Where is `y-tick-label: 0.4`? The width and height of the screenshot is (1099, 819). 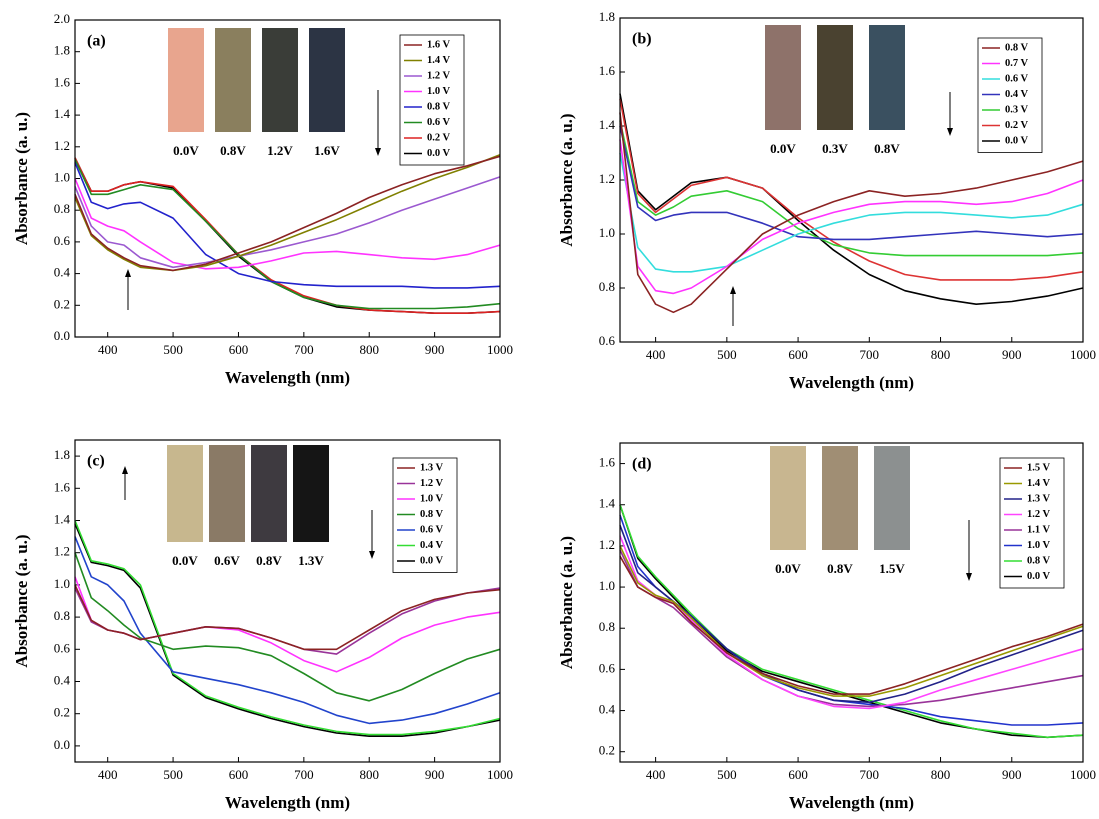 y-tick-label: 0.4 is located at coordinates (607, 709).